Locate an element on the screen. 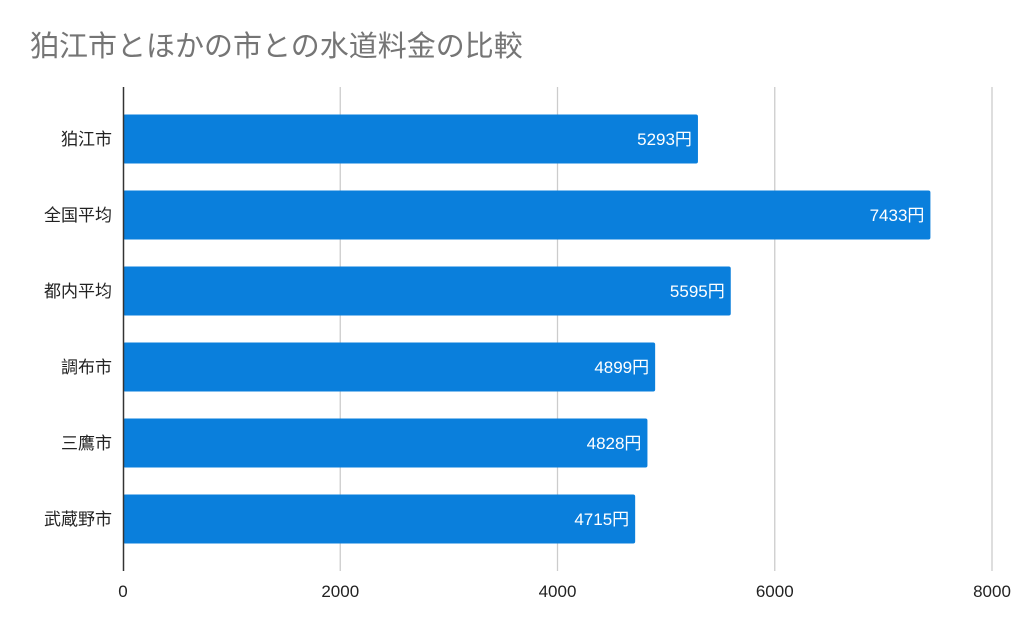 This screenshot has height=633, width=1024. x-tick-labels: 0 2000 4000 6000 8000 is located at coordinates (564, 591).